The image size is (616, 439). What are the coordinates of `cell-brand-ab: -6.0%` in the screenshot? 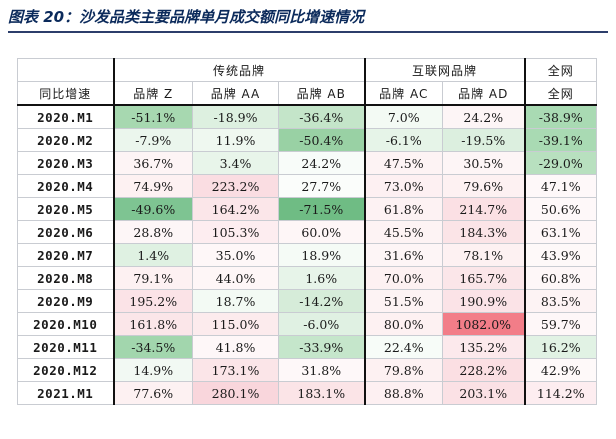 It's located at (321, 324).